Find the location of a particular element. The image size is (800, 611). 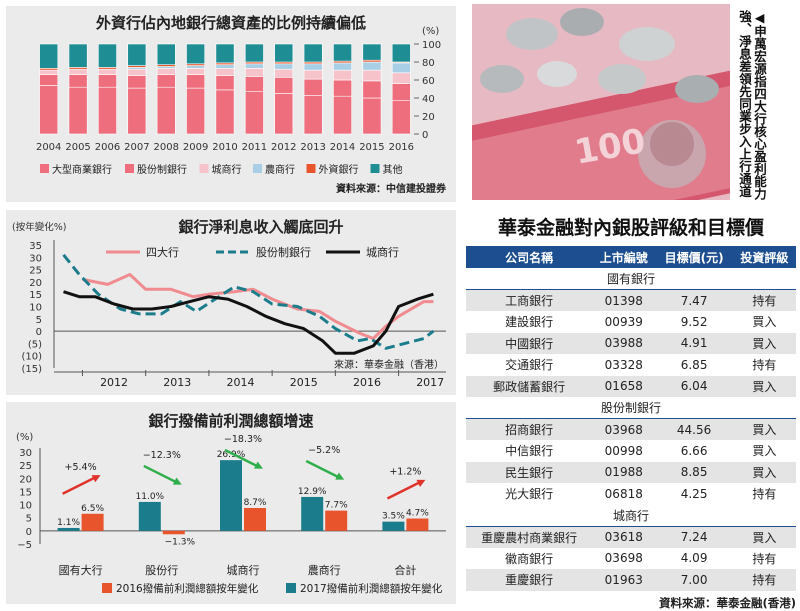

x-tick-label: 2004 is located at coordinates (48, 147).